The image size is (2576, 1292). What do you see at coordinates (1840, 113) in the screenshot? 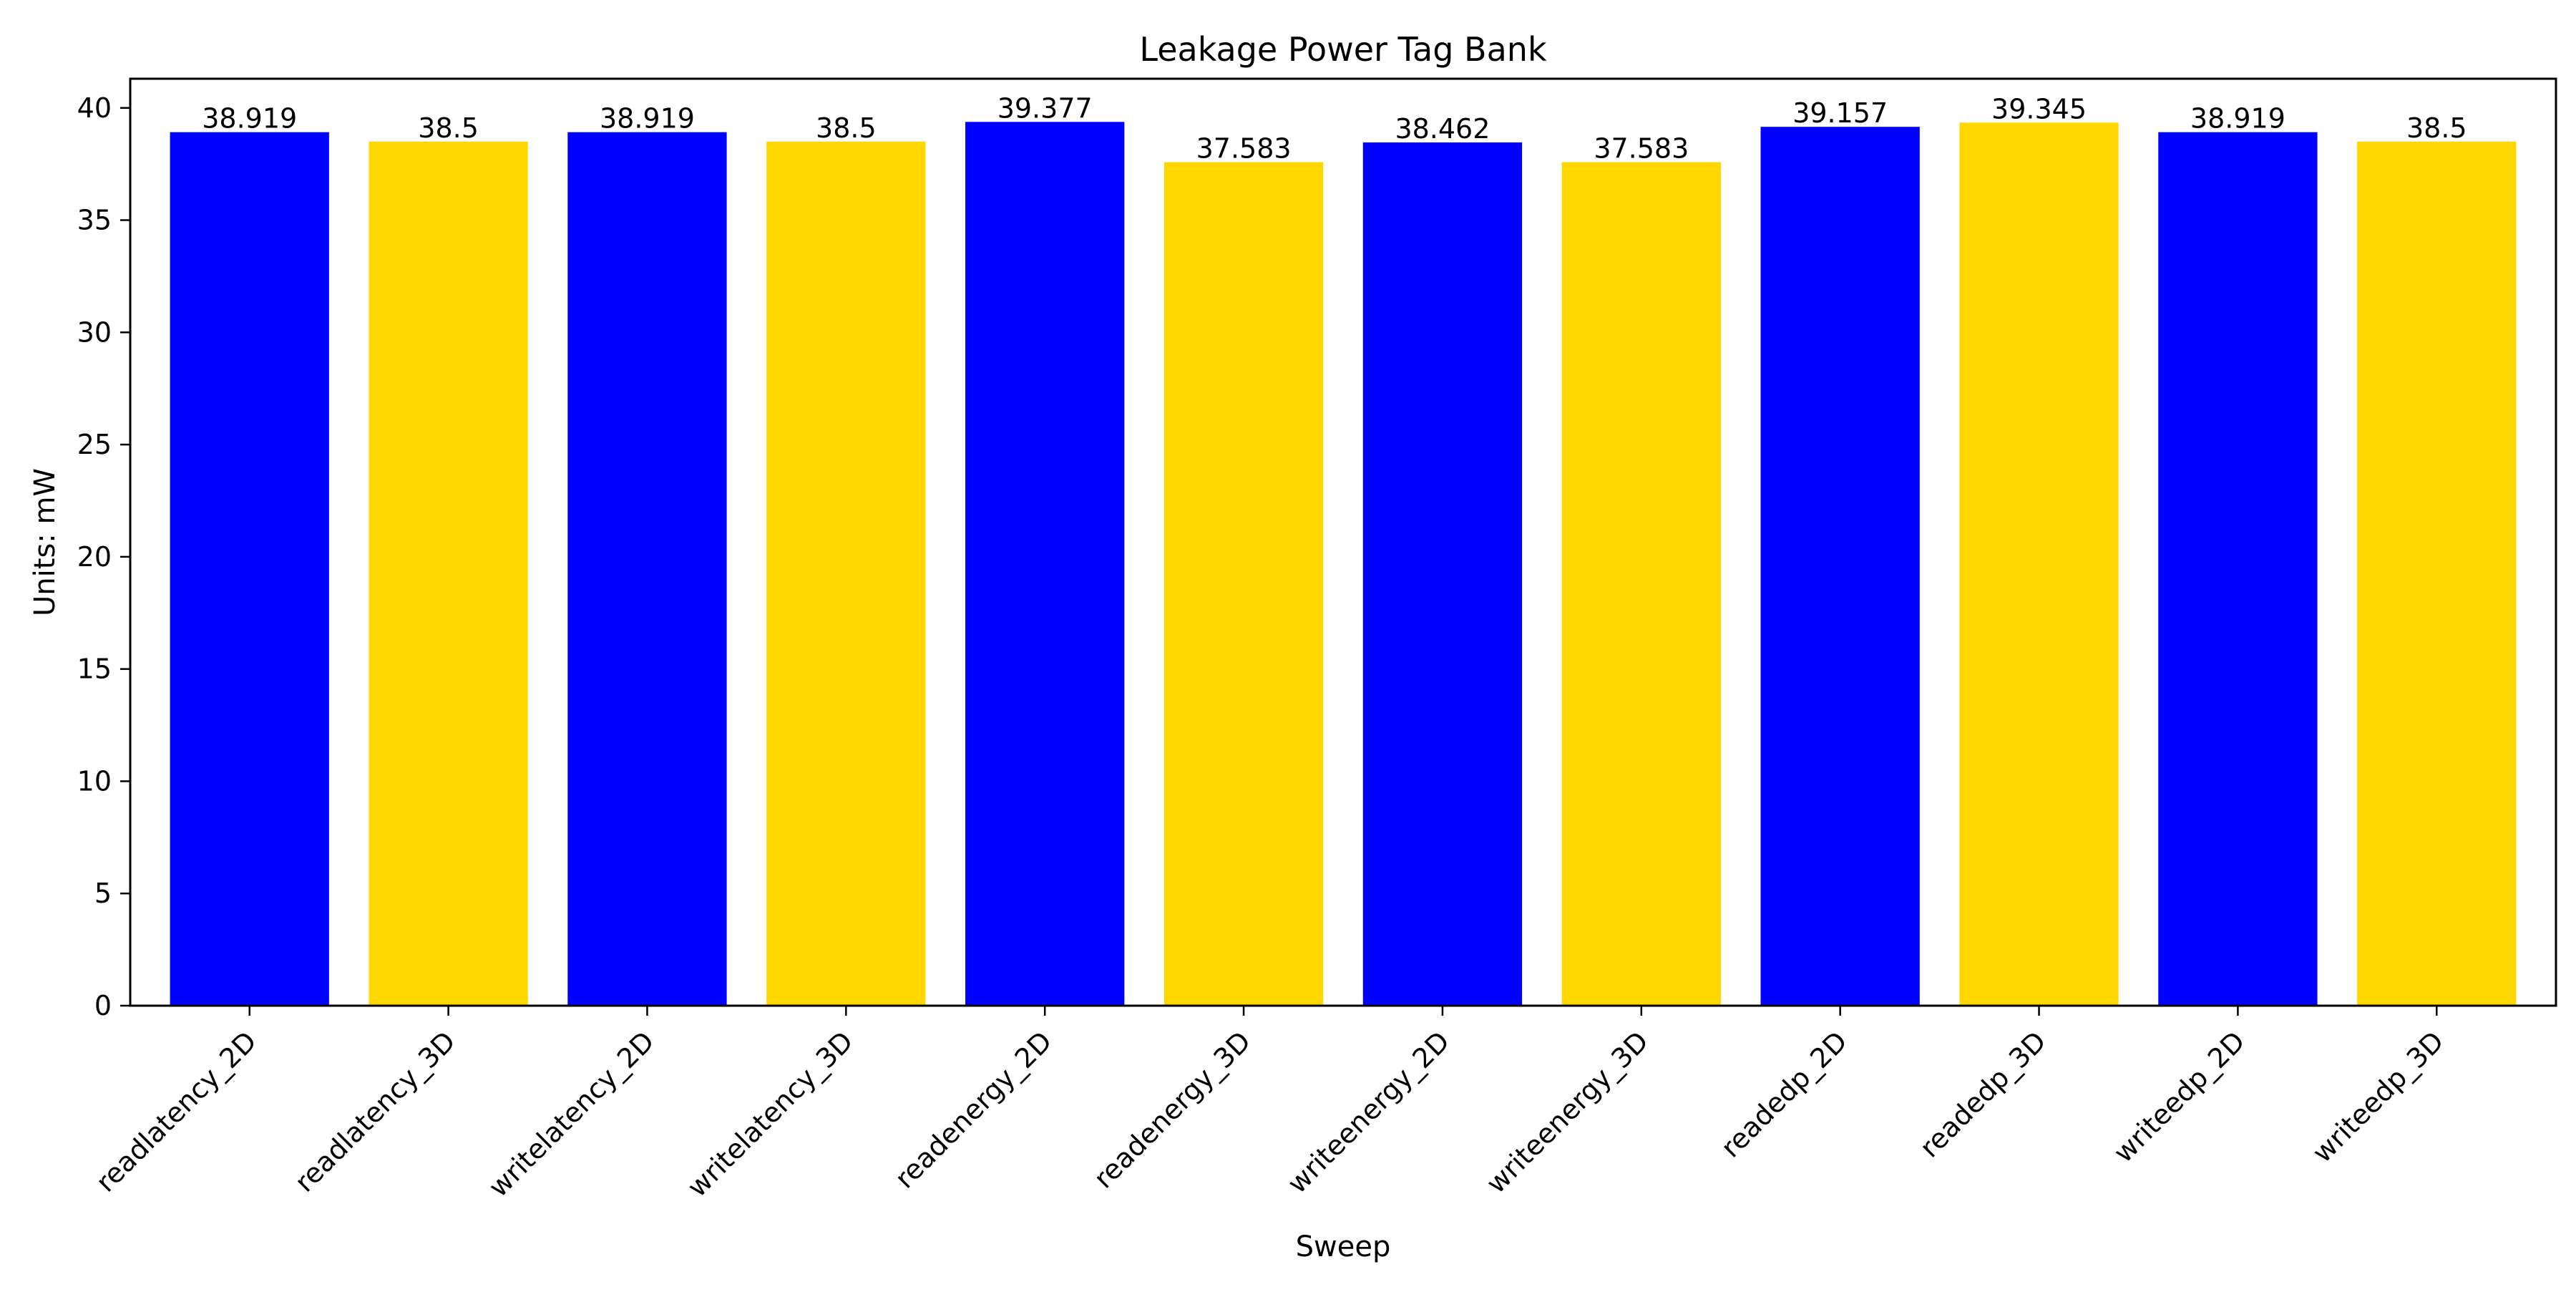
I see `data-label-readedp_2D: 39.157` at bounding box center [1840, 113].